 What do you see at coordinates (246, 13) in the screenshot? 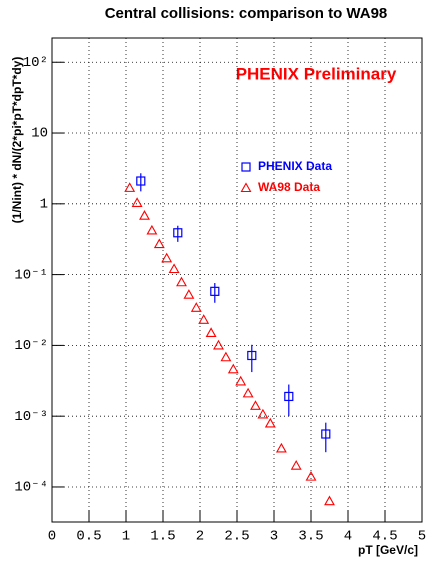
I see `chart-title: Central collisions: comparison to WA98` at bounding box center [246, 13].